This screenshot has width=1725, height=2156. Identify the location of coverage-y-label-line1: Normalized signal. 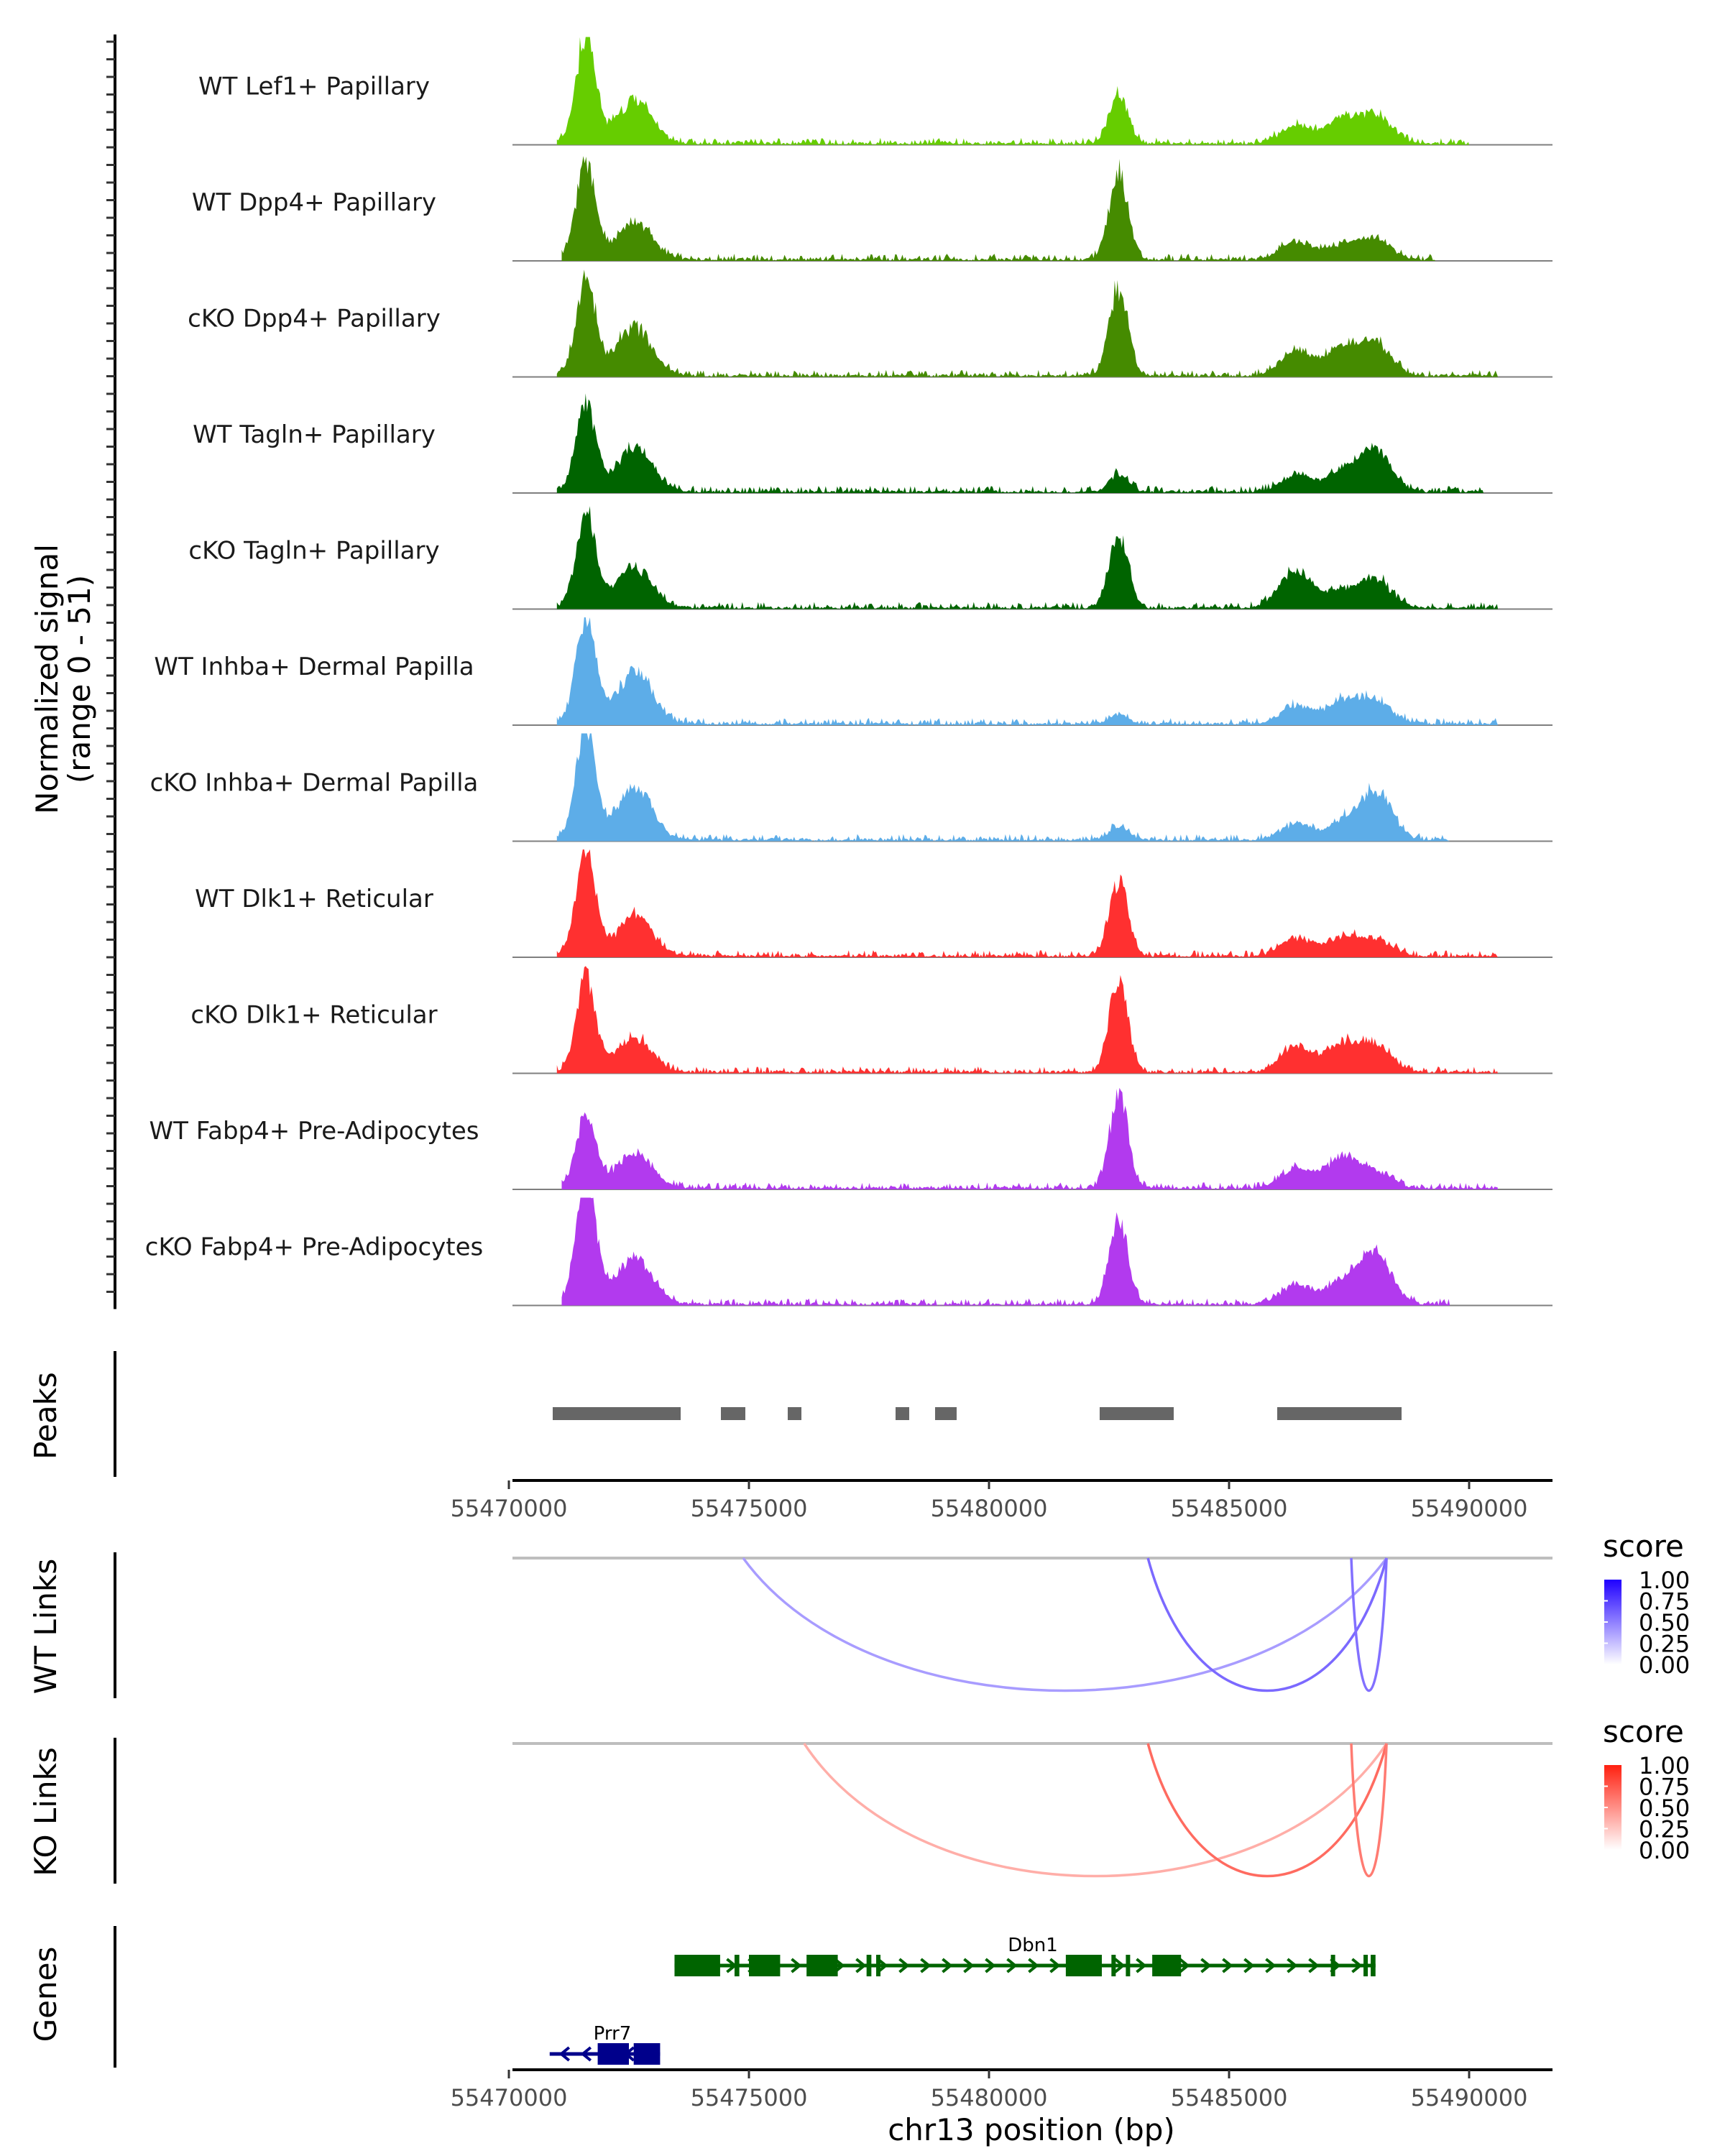
(47, 679).